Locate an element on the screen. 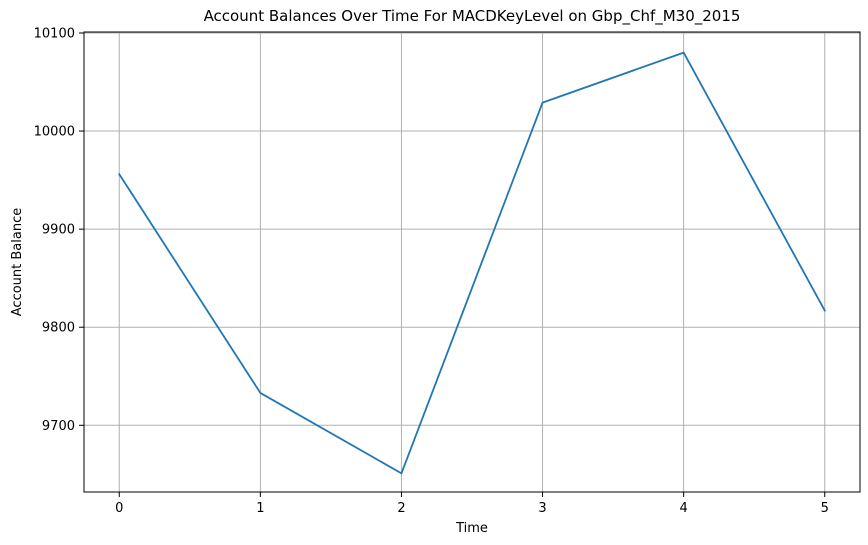  x-tick-label: 2 is located at coordinates (401, 508).